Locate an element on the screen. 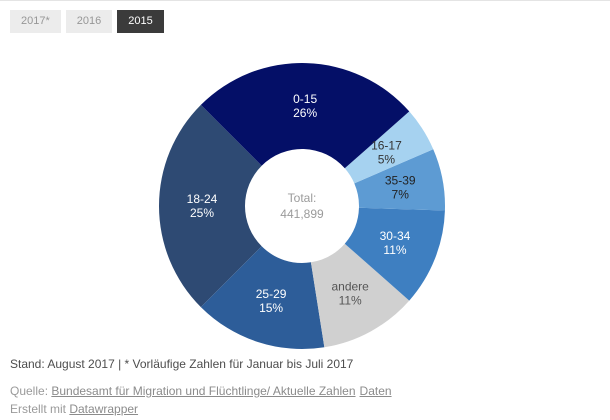 This screenshot has width=610, height=420. segment-label-25-29: 25-29 15% is located at coordinates (271, 301).